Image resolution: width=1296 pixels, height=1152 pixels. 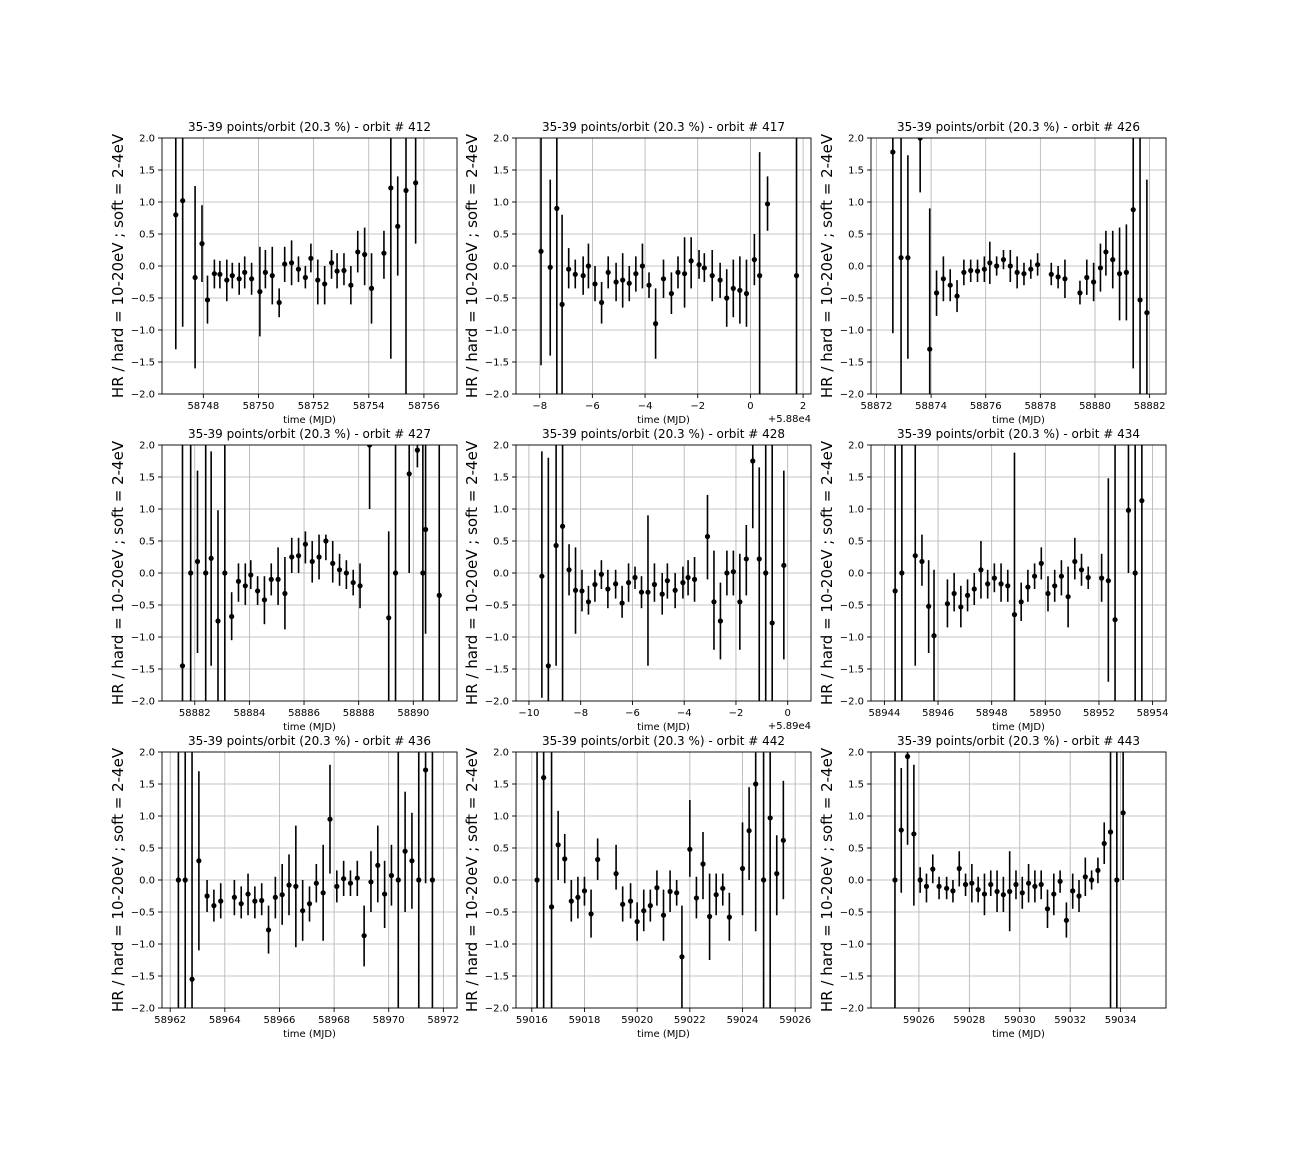 What do you see at coordinates (877, 406) in the screenshot?
I see `x-tick-label: 58872` at bounding box center [877, 406].